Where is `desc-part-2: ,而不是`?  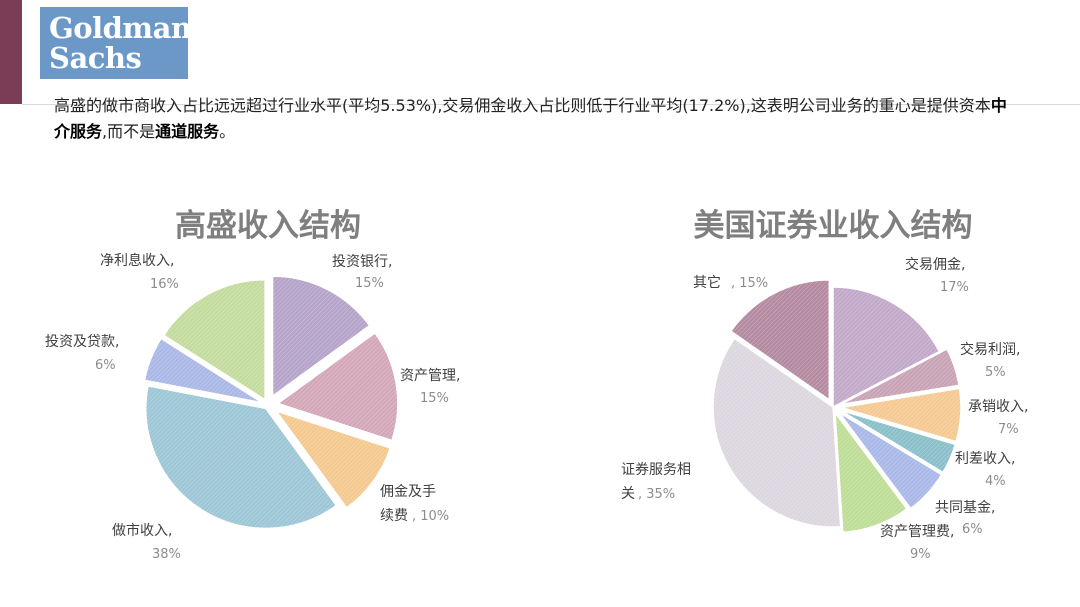 desc-part-2: ,而不是 is located at coordinates (129, 131).